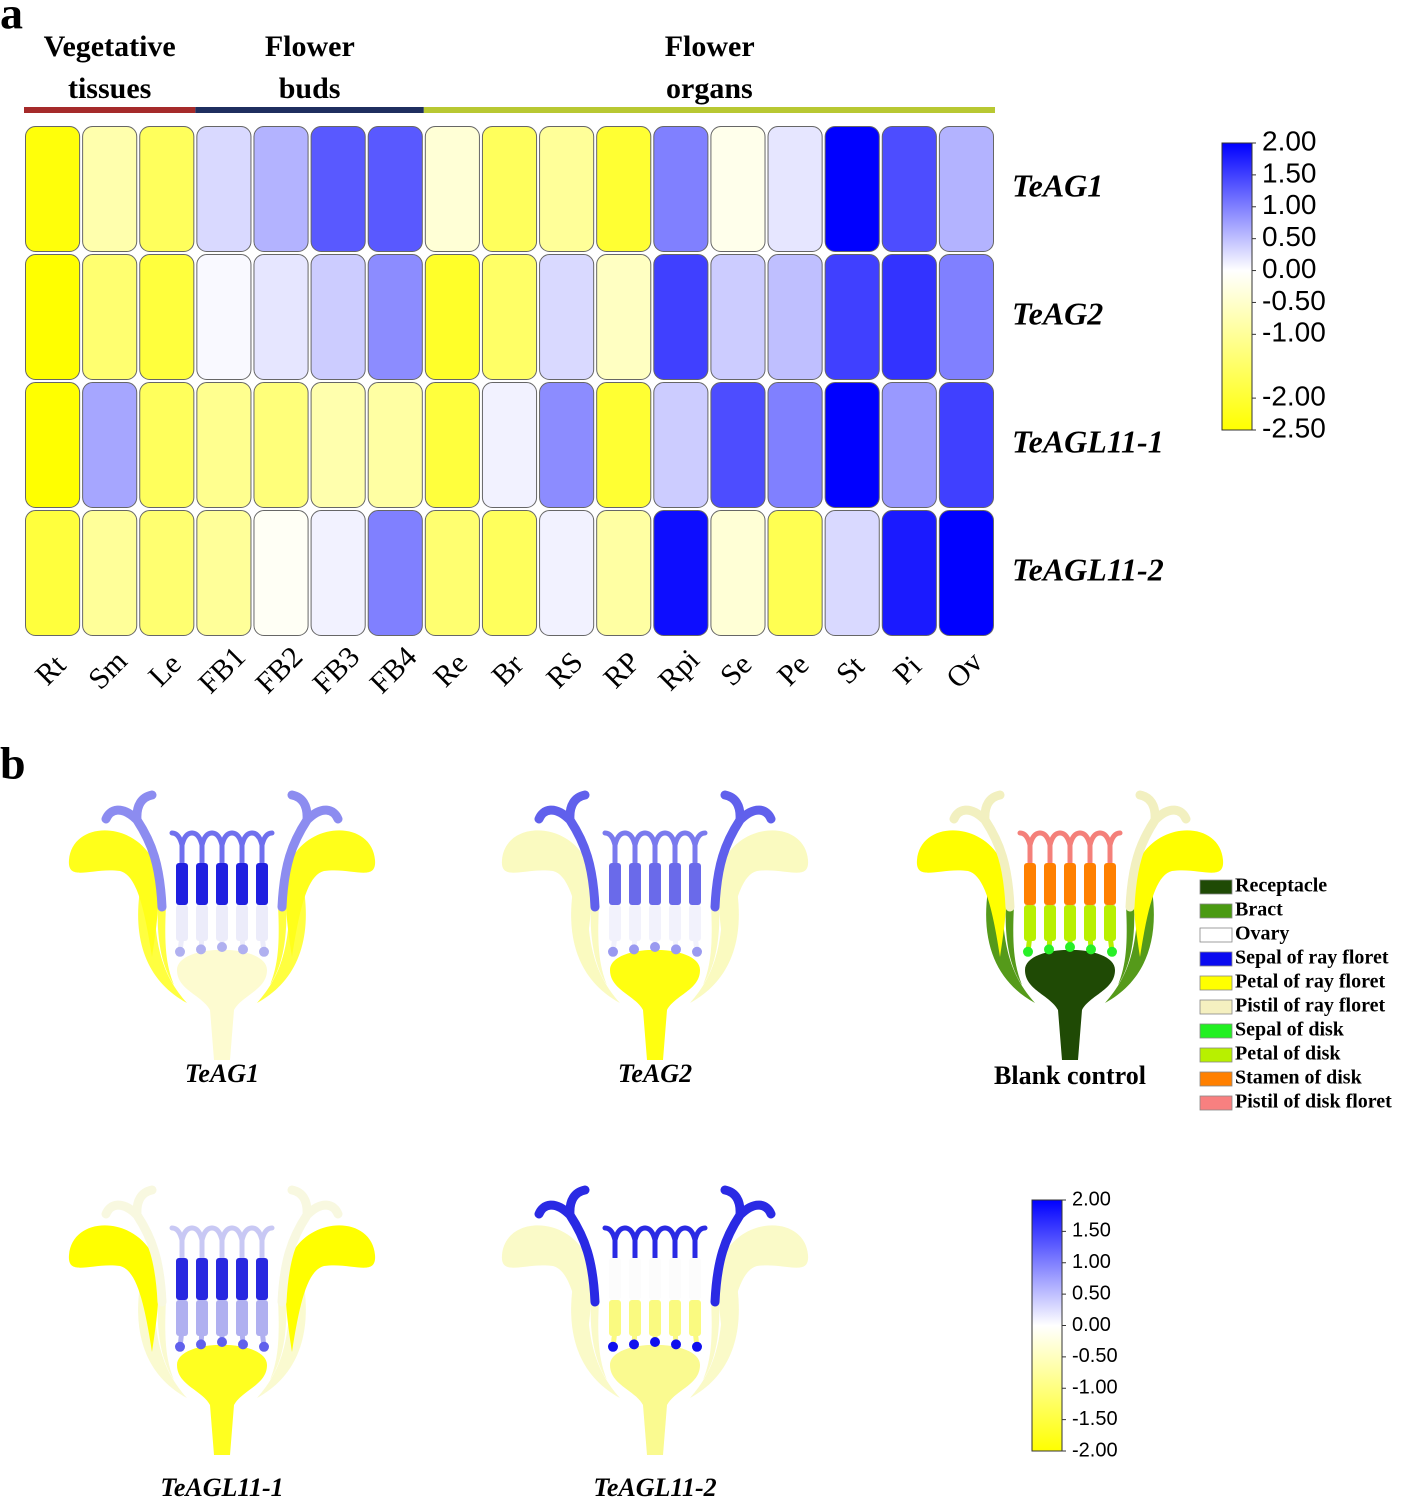  What do you see at coordinates (621, 670) in the screenshot?
I see `x-tick-label: RP` at bounding box center [621, 670].